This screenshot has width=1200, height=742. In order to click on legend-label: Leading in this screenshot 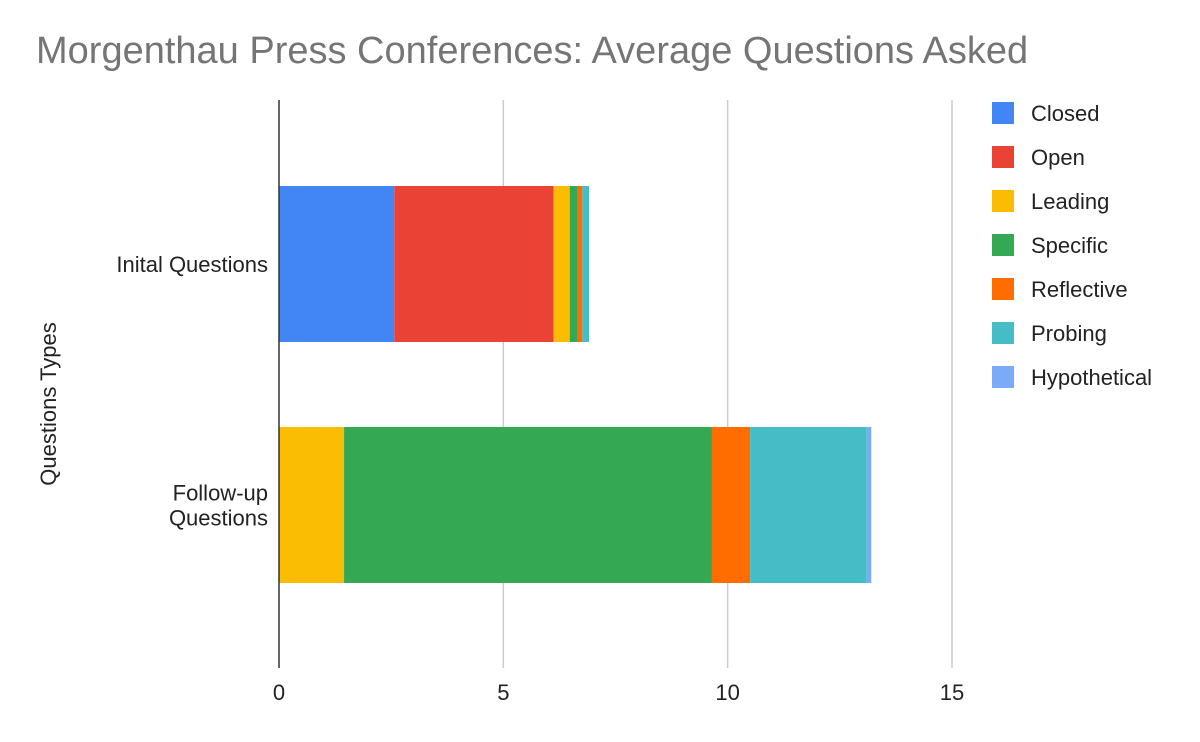, I will do `click(1070, 201)`.